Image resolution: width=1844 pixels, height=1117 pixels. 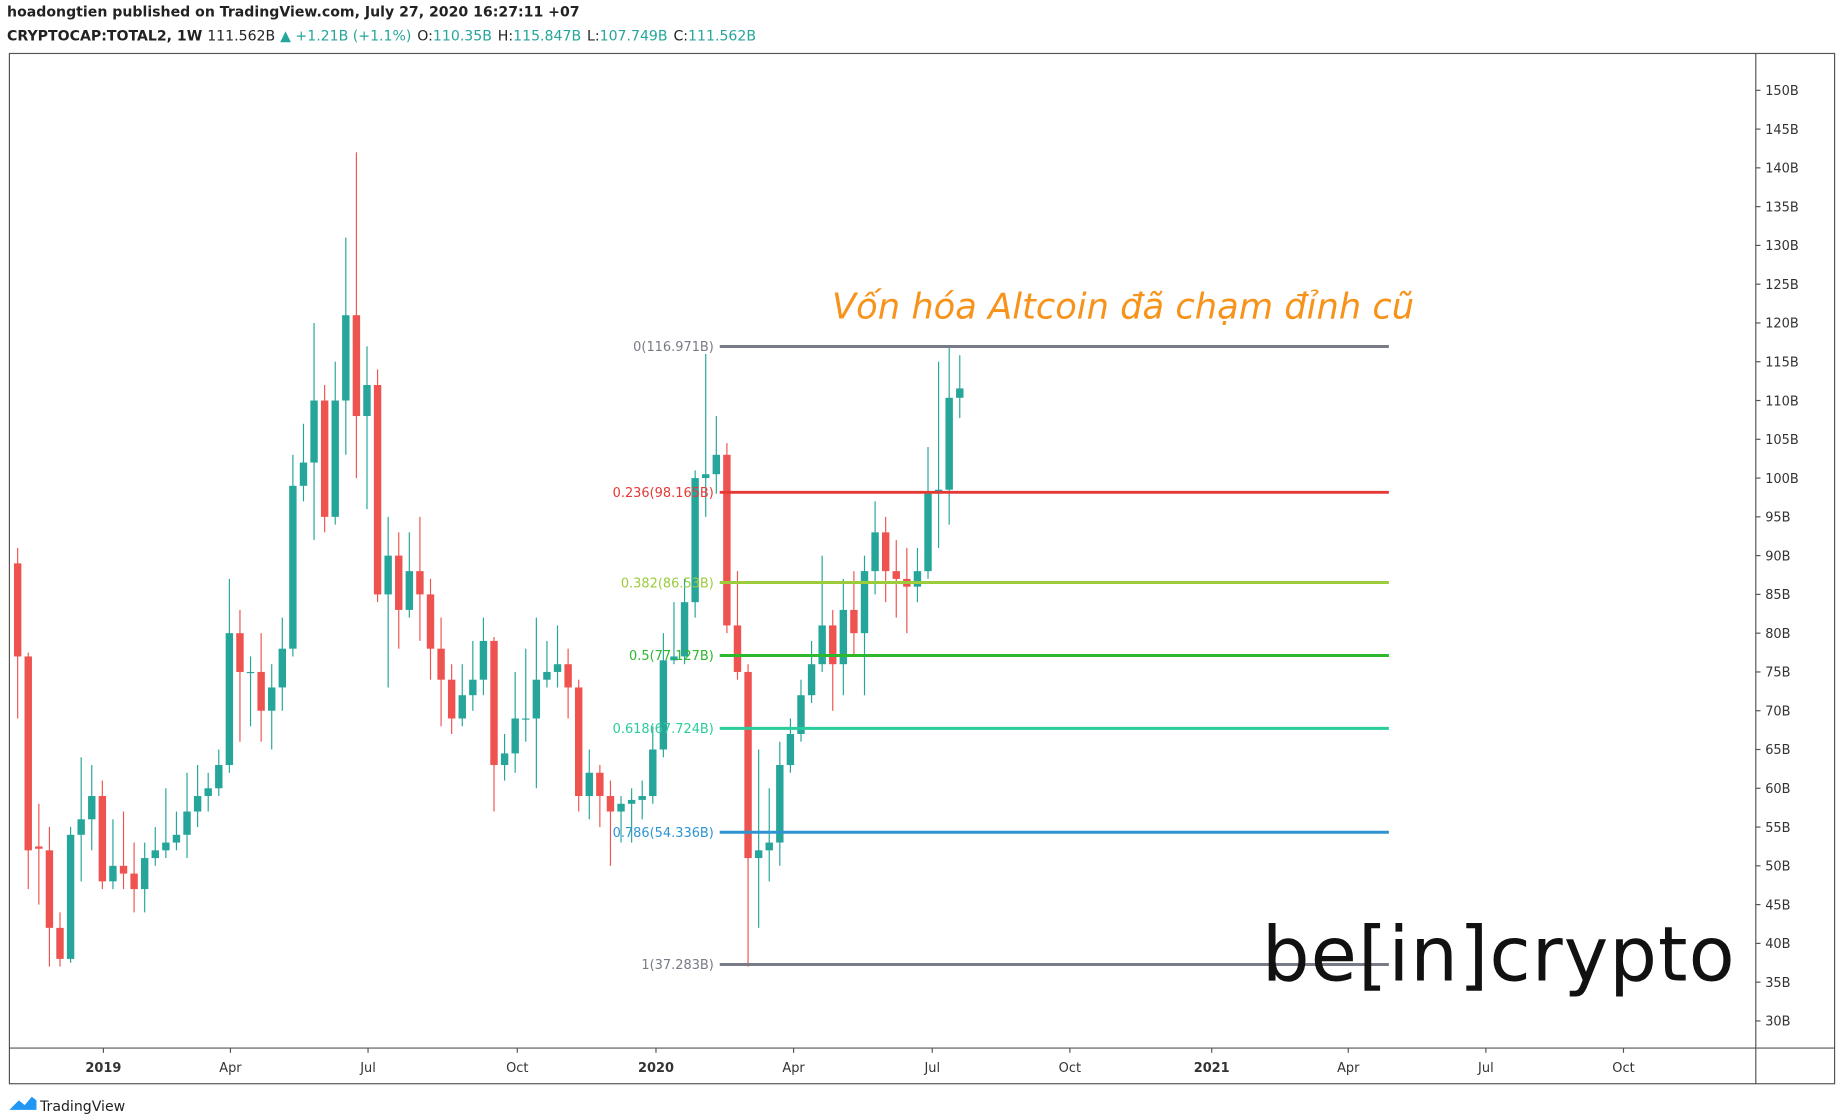 What do you see at coordinates (1782, 169) in the screenshot?
I see `y-tick-label: 140B` at bounding box center [1782, 169].